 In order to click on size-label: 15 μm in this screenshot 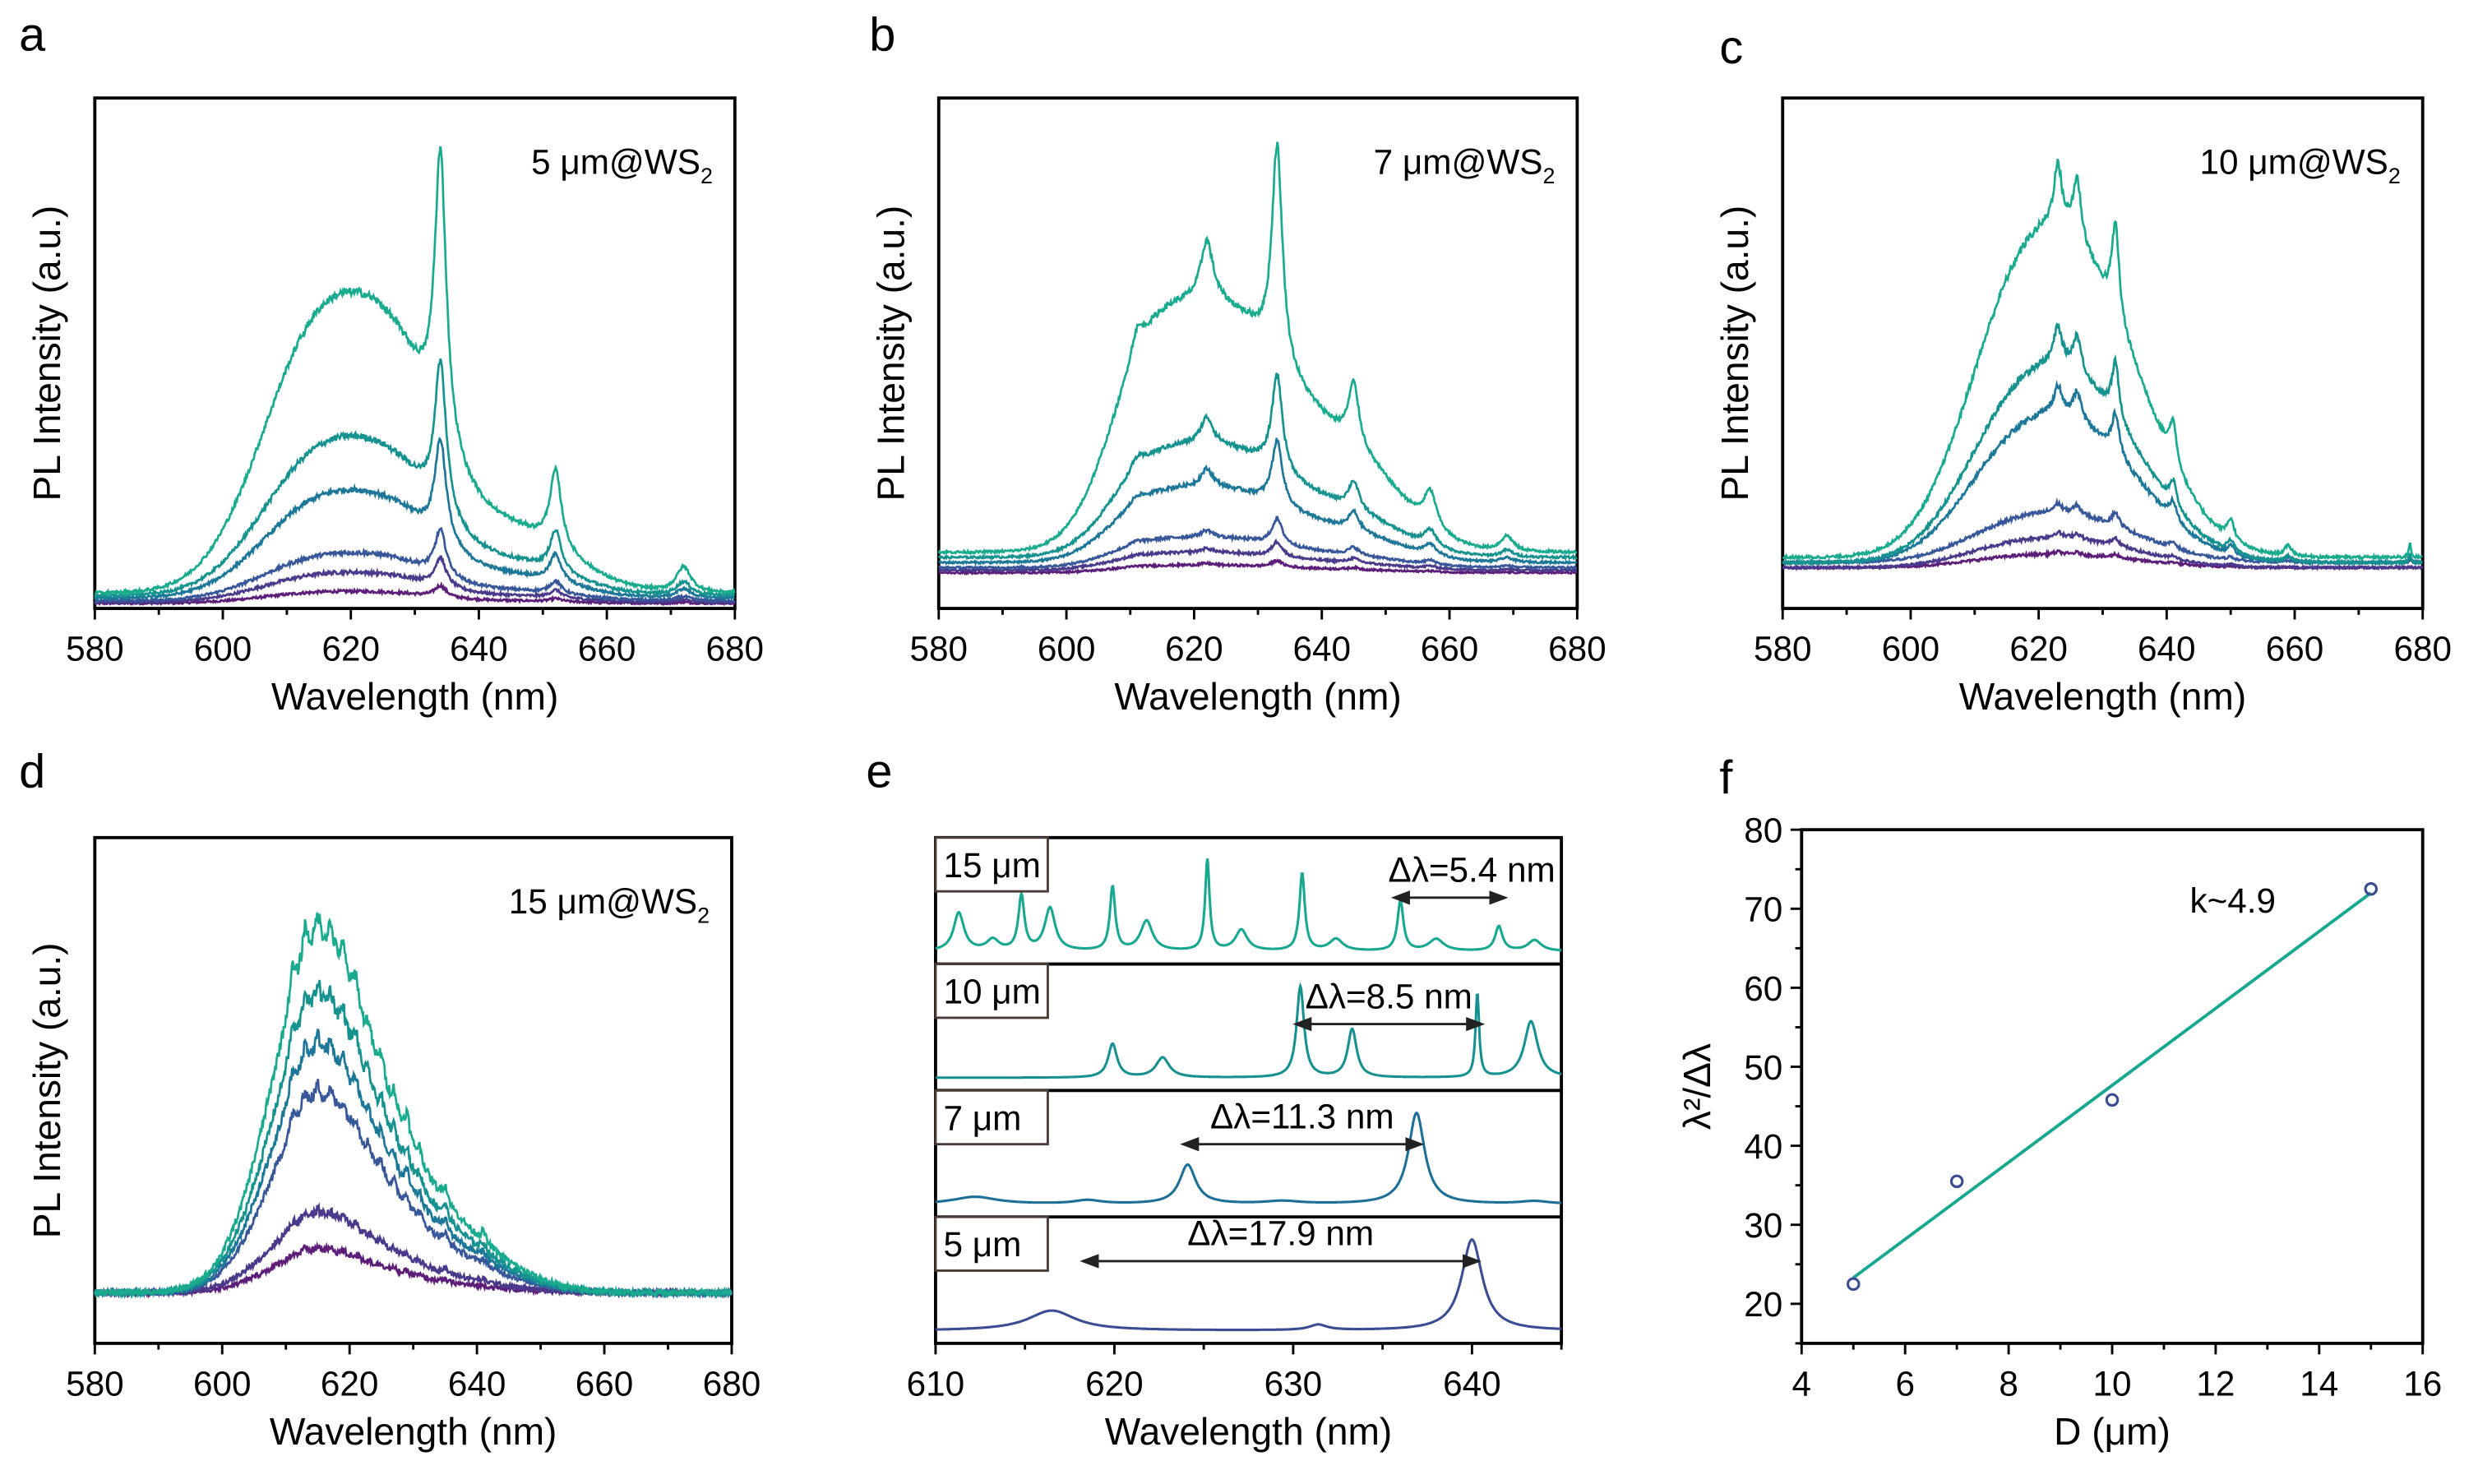, I will do `click(993, 866)`.